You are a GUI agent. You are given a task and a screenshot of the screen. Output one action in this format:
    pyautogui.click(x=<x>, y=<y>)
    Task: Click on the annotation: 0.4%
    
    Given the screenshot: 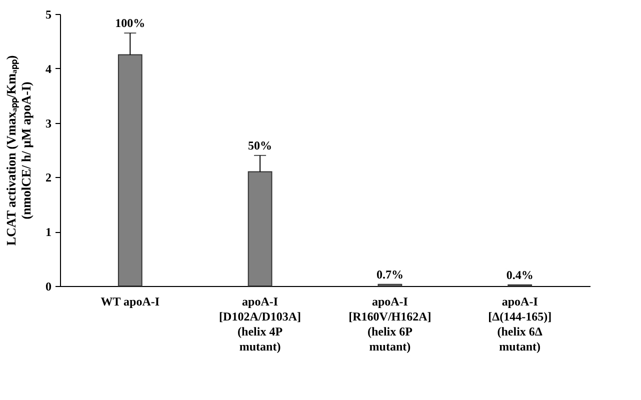 What is the action you would take?
    pyautogui.click(x=520, y=275)
    